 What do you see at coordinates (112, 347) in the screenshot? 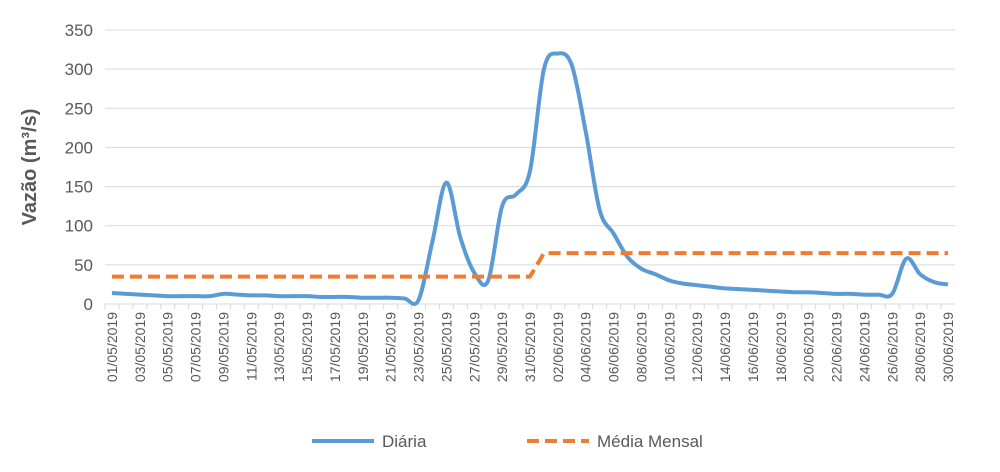
I see `x-tick-label: 01/05/2019` at bounding box center [112, 347].